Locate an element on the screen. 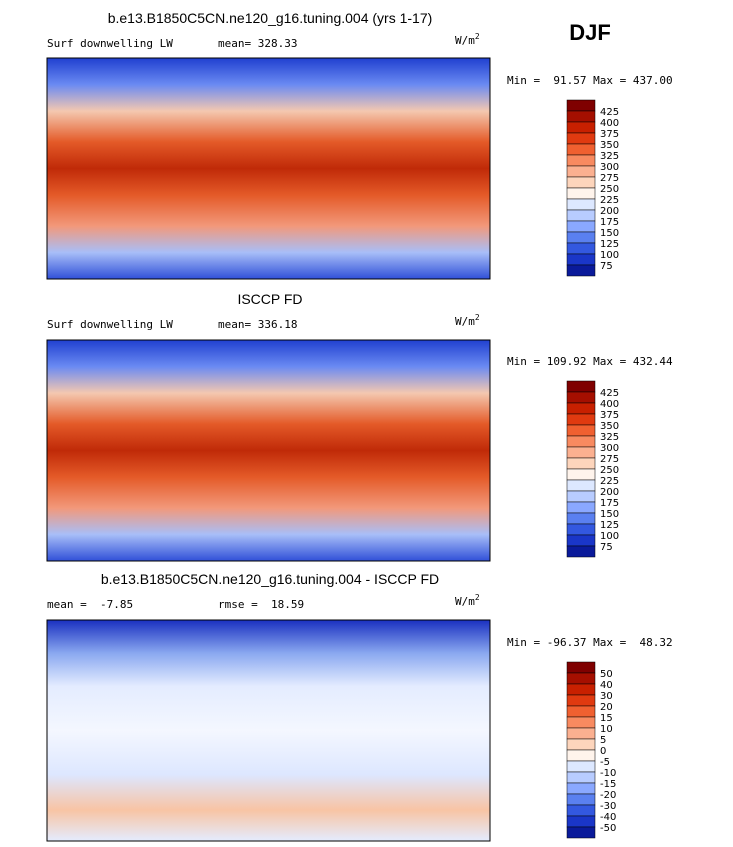 The height and width of the screenshot is (847, 733). colorbar-label: 50 is located at coordinates (606, 674).